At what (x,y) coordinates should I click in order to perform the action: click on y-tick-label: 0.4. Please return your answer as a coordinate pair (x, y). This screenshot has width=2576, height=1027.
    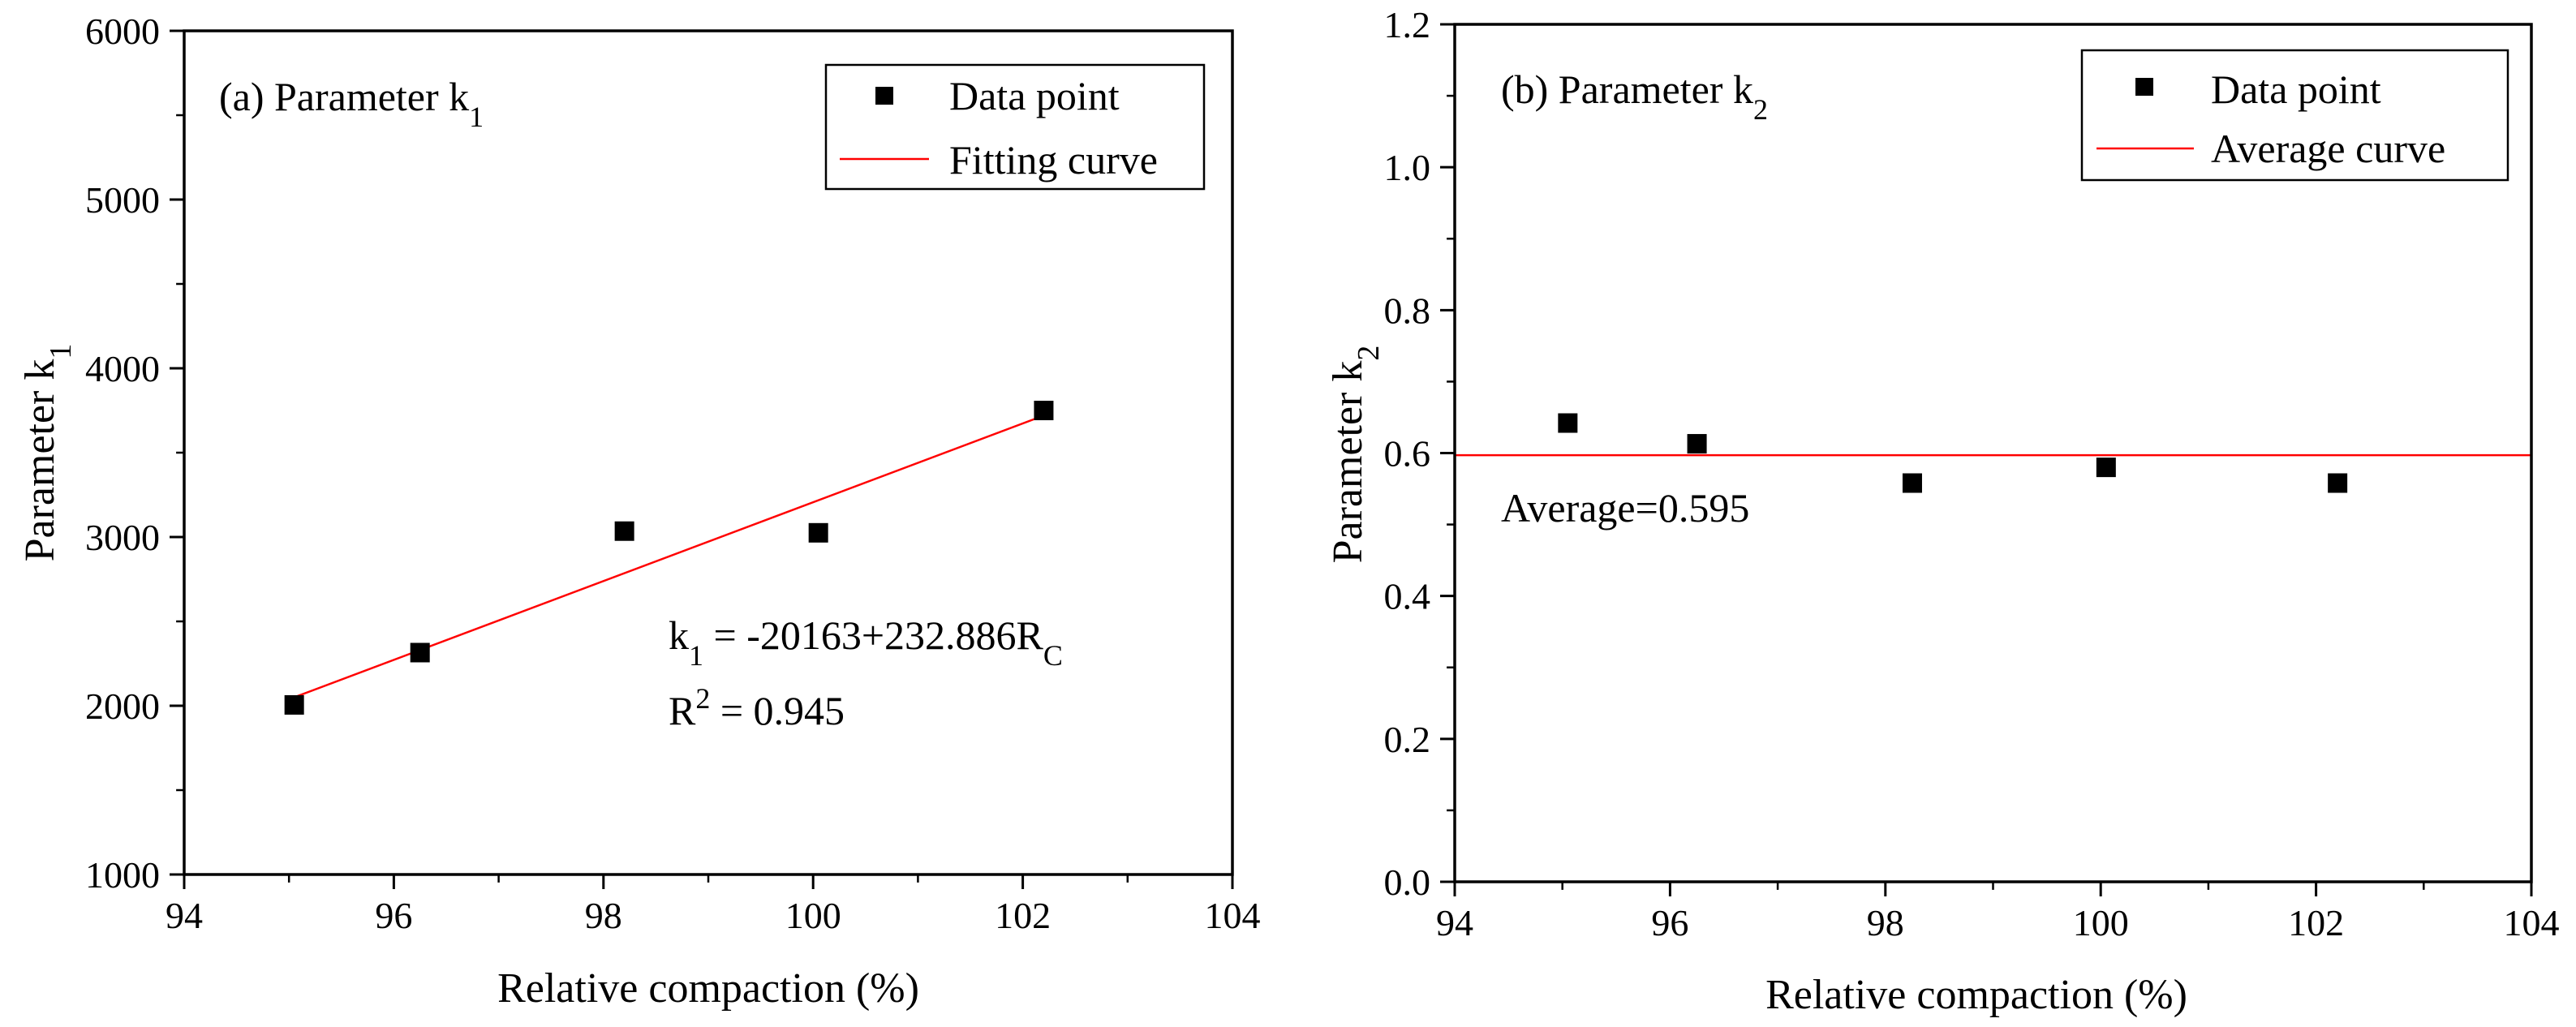
    Looking at the image, I should click on (1407, 596).